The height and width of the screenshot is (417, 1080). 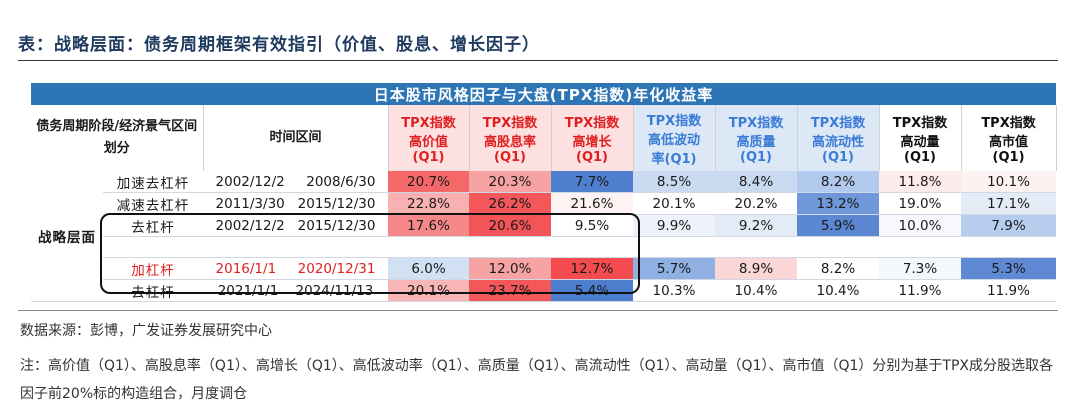 What do you see at coordinates (756, 225) in the screenshot?
I see `value-cell: 9.2%` at bounding box center [756, 225].